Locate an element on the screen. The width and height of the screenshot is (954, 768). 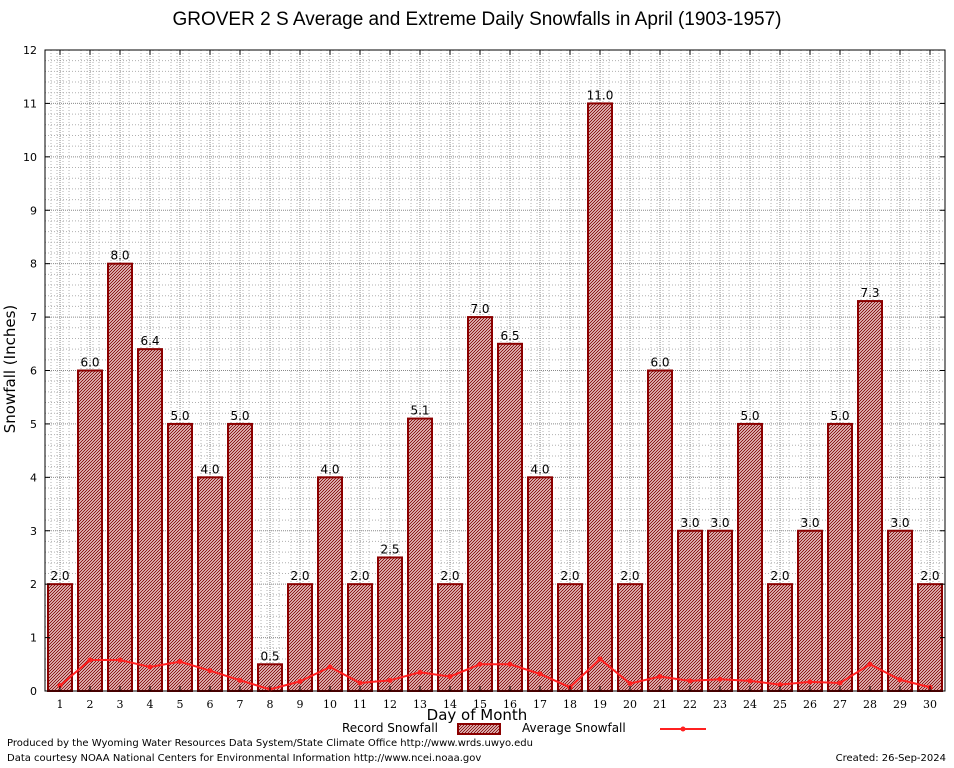
x-tick-label: 24 is located at coordinates (750, 704).